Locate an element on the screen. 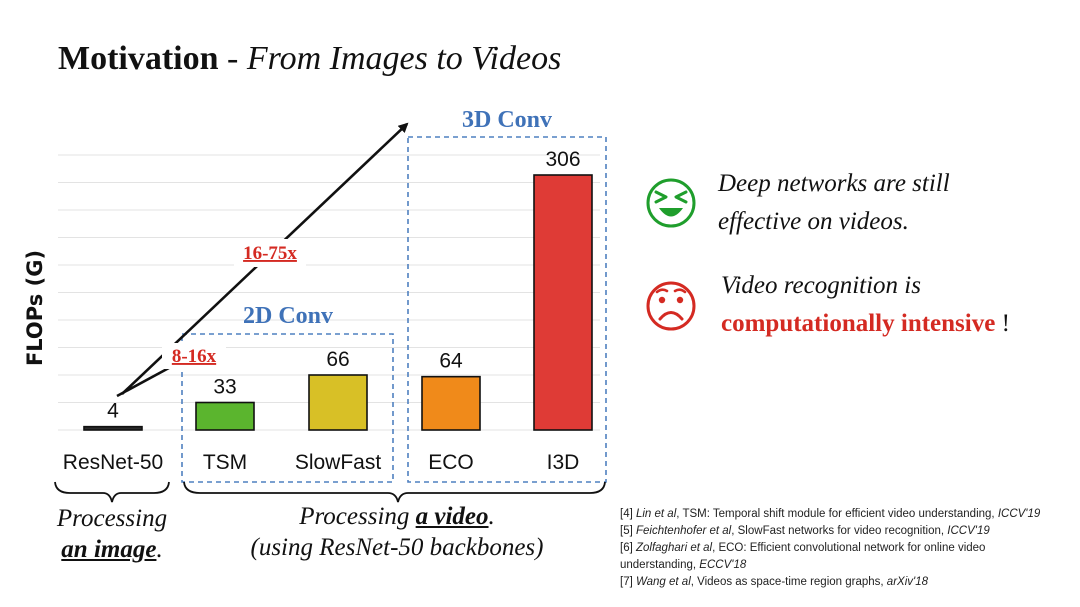  sad-line-end: ! is located at coordinates (1002, 323).